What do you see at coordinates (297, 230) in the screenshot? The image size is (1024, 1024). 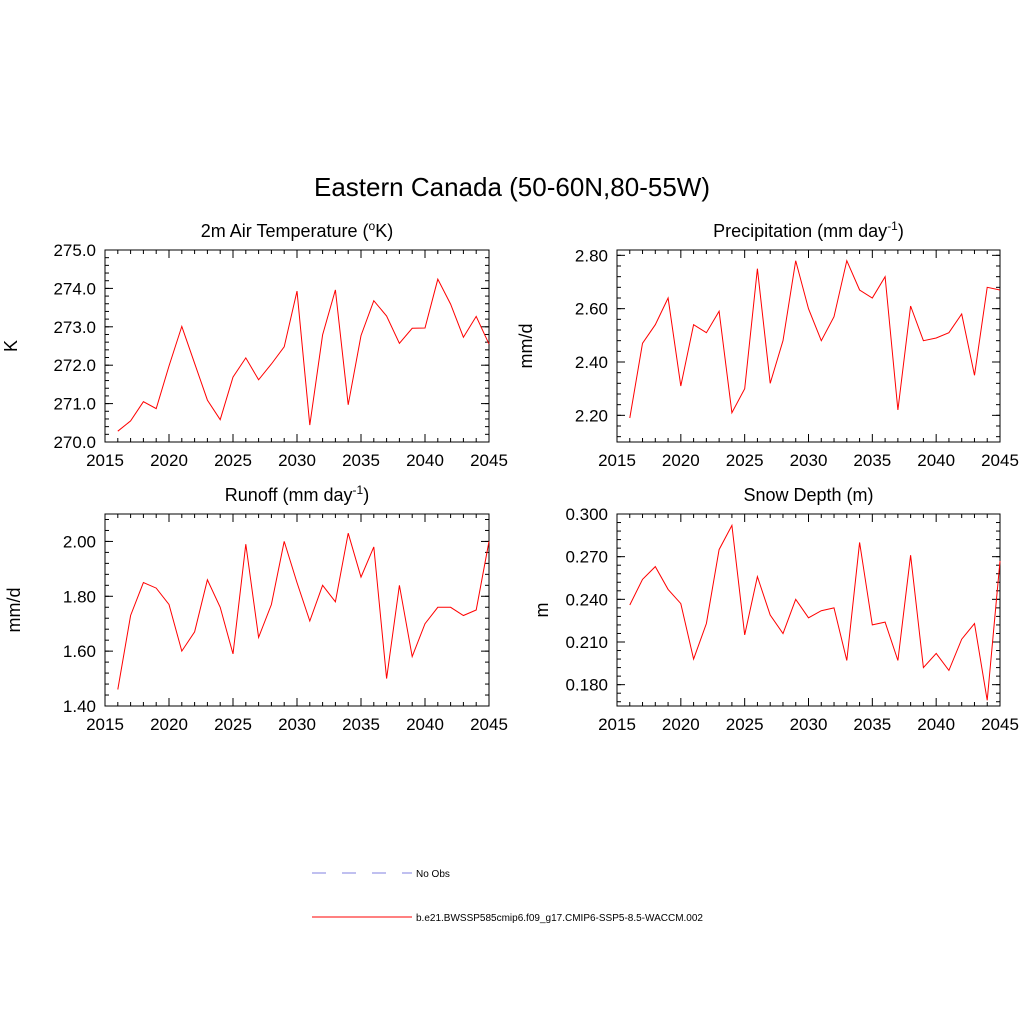 I see `panel-title: 2m Air Temperature (oK)` at bounding box center [297, 230].